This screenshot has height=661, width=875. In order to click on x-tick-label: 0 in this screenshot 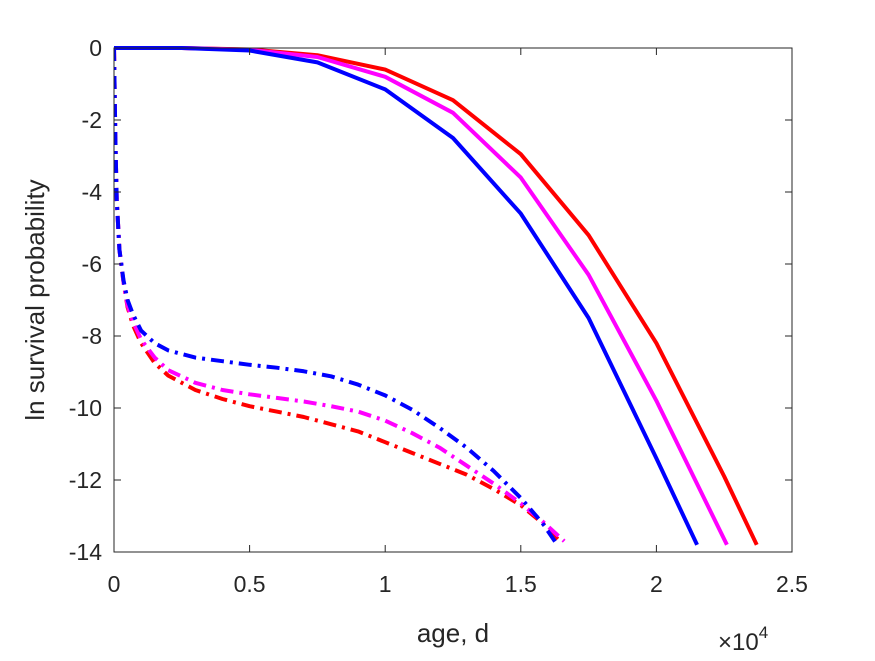, I will do `click(114, 584)`.